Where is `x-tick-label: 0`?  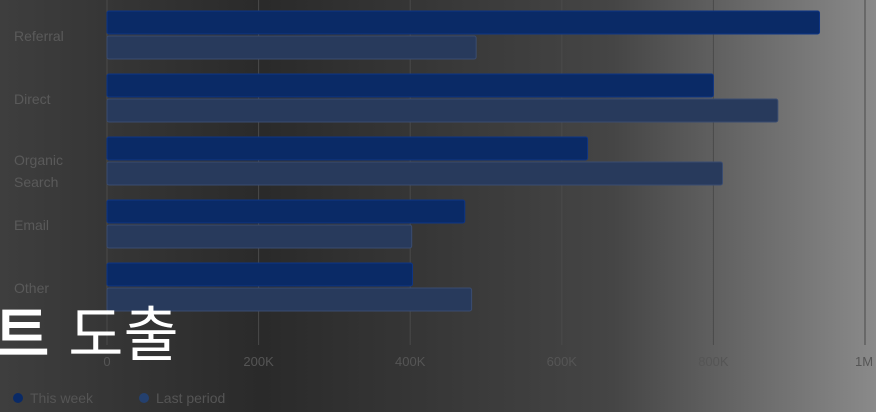 x-tick-label: 0 is located at coordinates (106, 361).